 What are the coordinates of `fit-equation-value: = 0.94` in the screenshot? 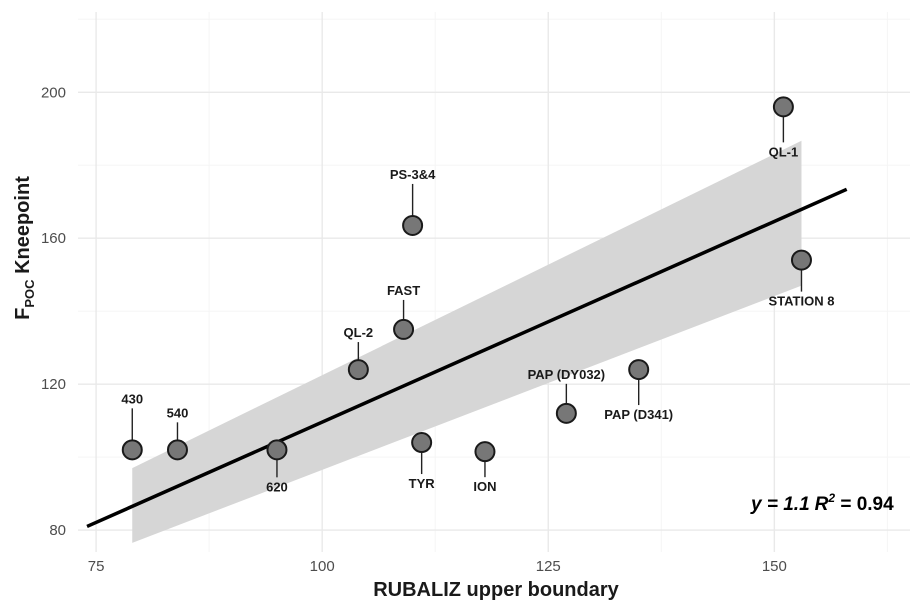 It's located at (864, 504).